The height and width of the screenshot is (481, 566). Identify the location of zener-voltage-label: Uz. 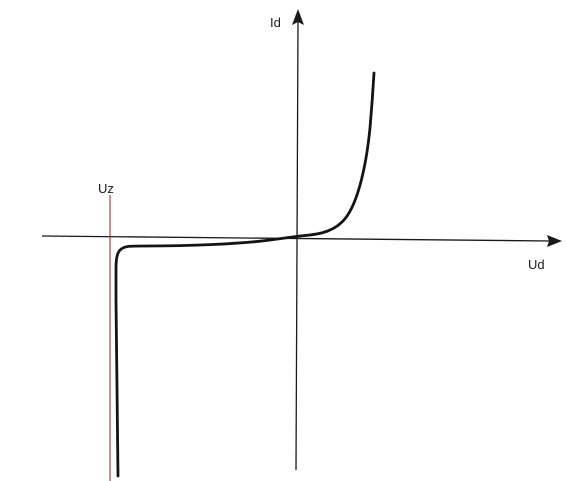
(106, 188).